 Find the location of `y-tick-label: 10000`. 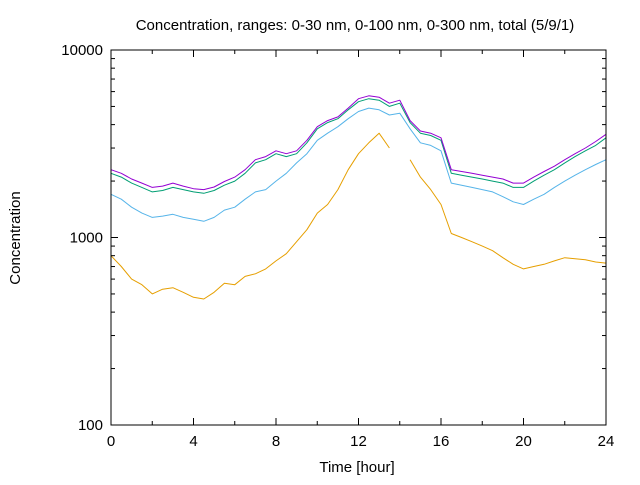

y-tick-label: 10000 is located at coordinates (82, 50).